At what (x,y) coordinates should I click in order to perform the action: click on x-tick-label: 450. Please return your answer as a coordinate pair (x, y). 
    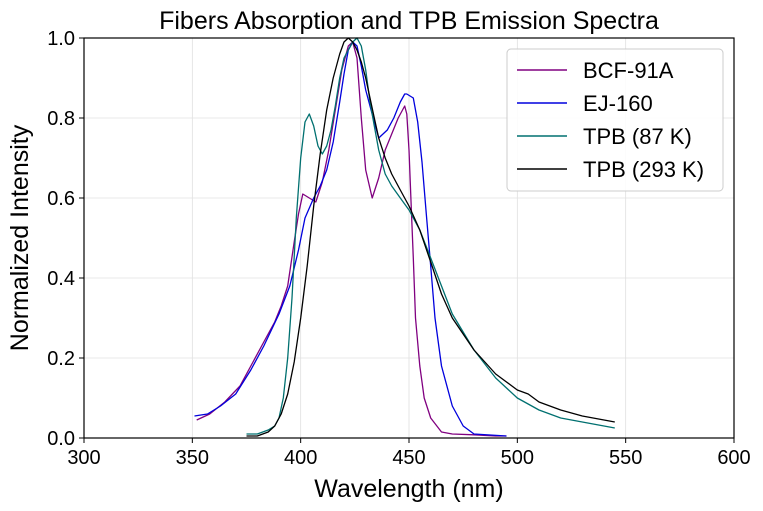
    Looking at the image, I should click on (408, 458).